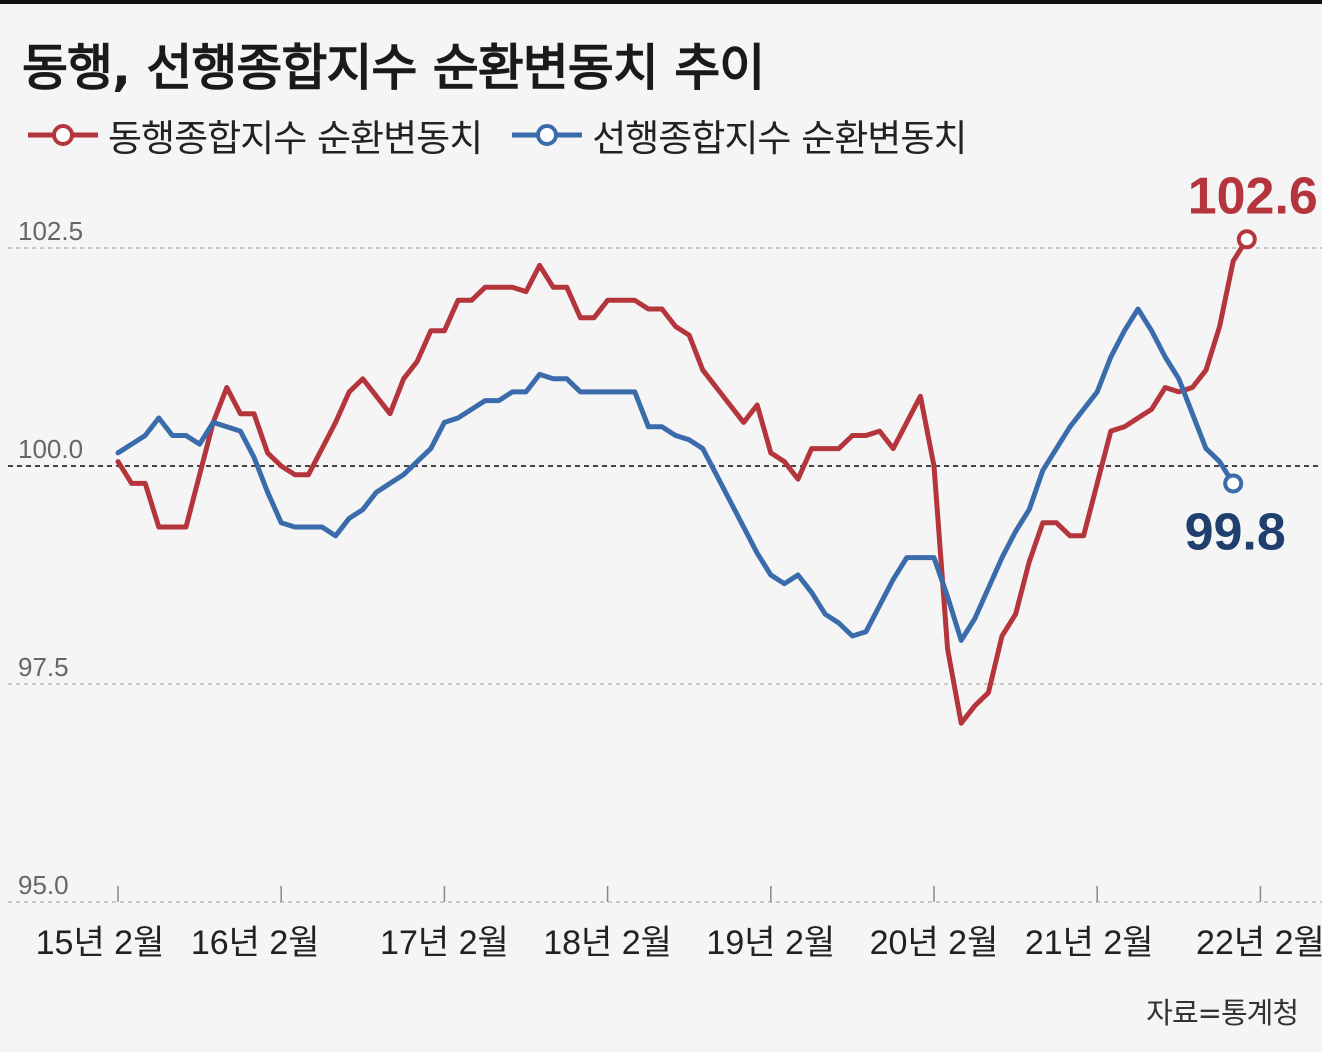  What do you see at coordinates (770, 943) in the screenshot?
I see `x-tick-label: 19년 2월` at bounding box center [770, 943].